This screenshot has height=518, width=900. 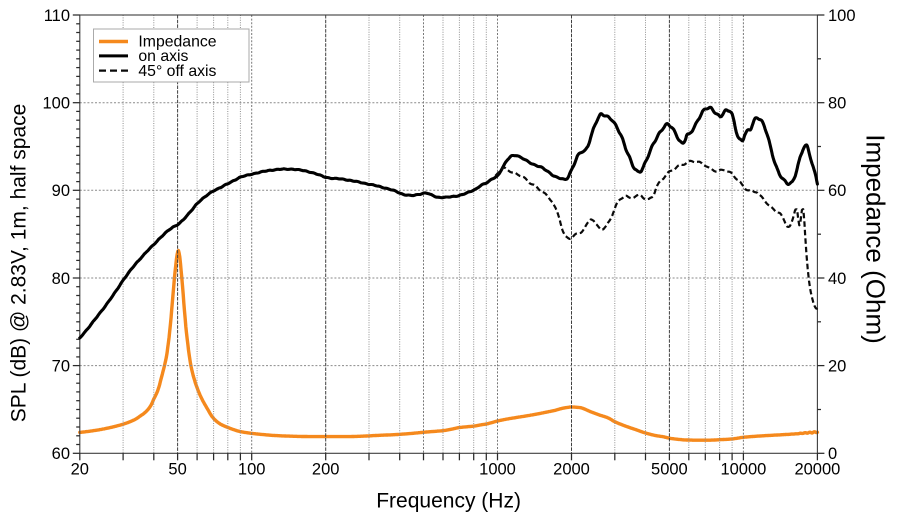 I want to click on svg-text: 0, so click(x=832, y=454).